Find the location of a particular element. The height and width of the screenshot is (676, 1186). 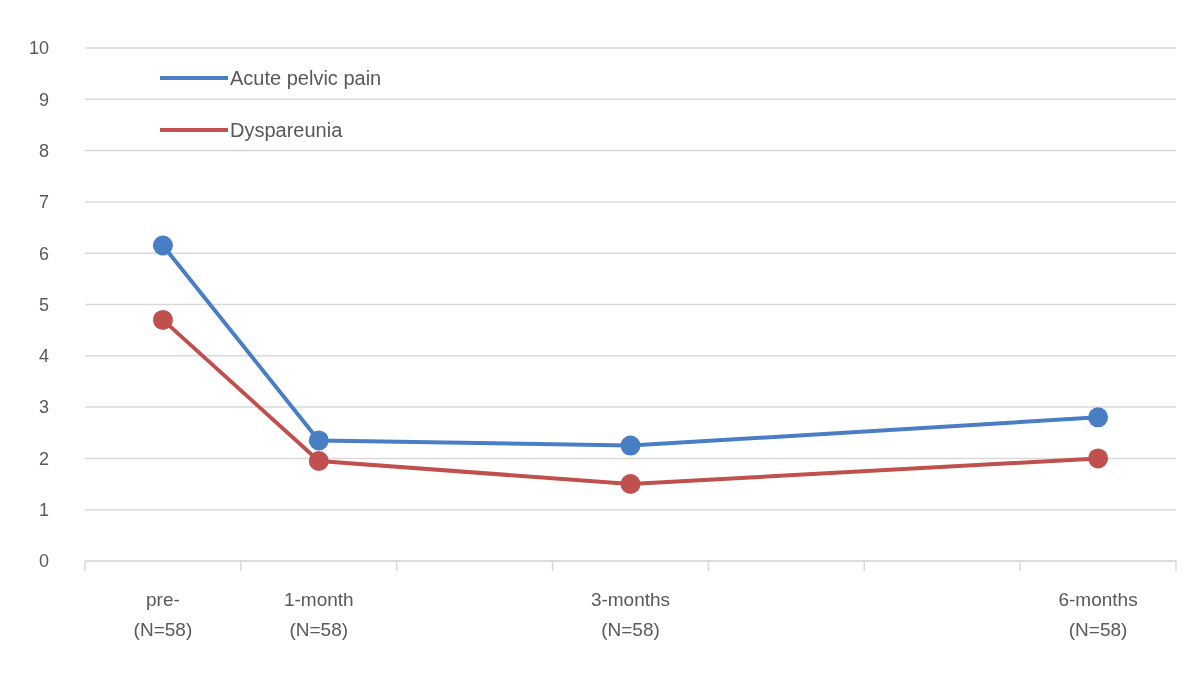

y-tick-label: 10 is located at coordinates (38, 48).